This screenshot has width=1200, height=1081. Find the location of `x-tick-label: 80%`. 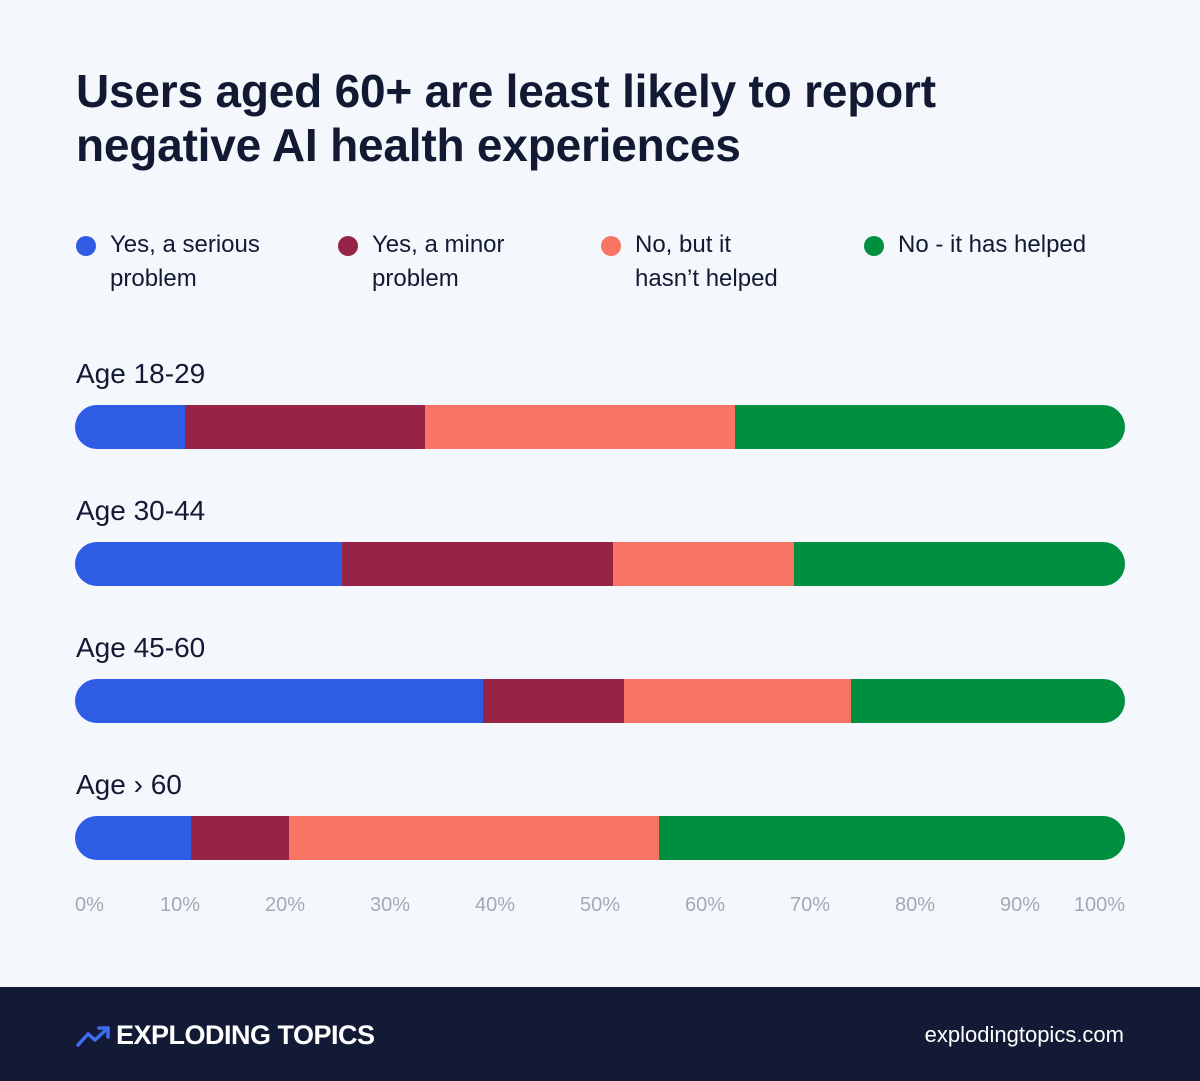

x-tick-label: 80% is located at coordinates (915, 905).